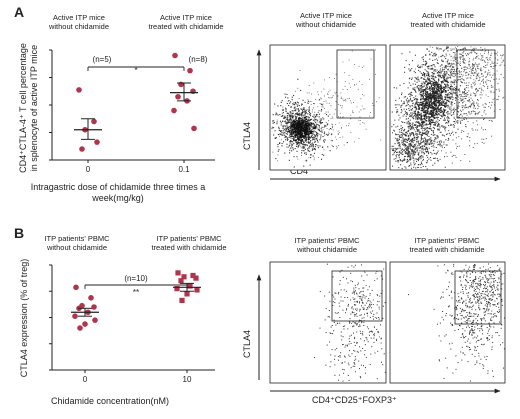  What do you see at coordinates (185, 22) in the screenshot?
I see `group-label: Active ITP mice treated with chidamide` at bounding box center [185, 22].